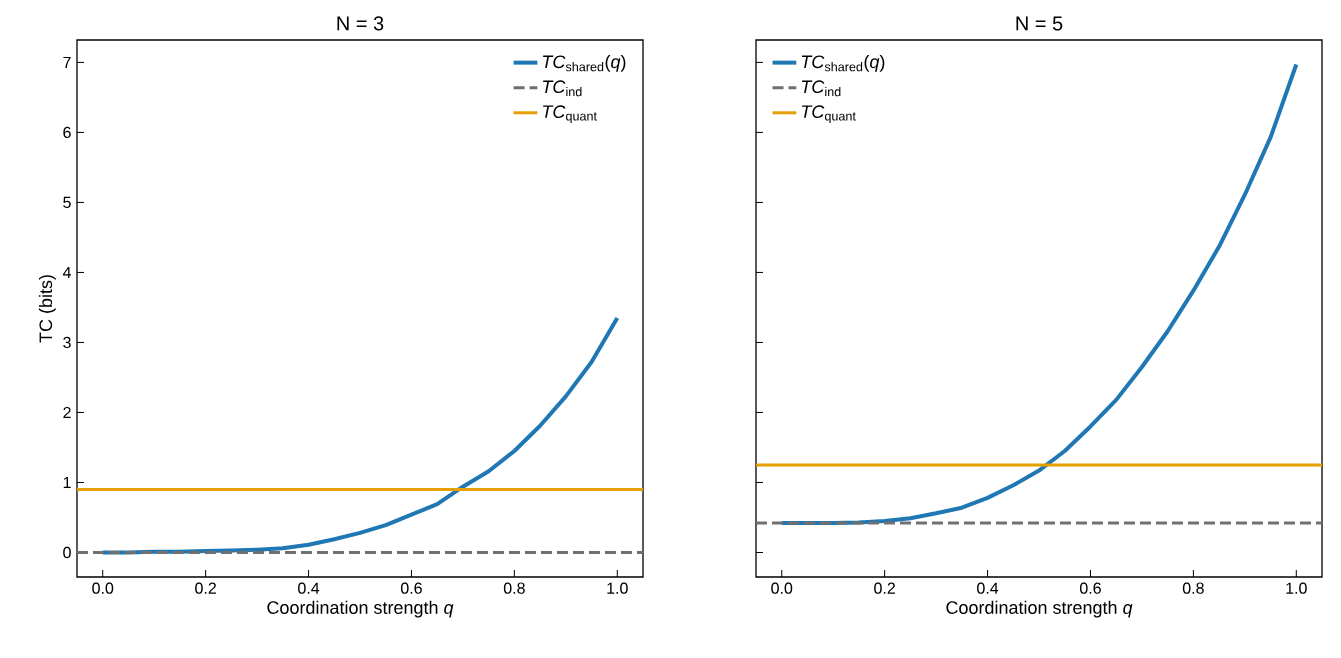 The height and width of the screenshot is (658, 1341). I want to click on y-tick-label: 3, so click(67, 342).